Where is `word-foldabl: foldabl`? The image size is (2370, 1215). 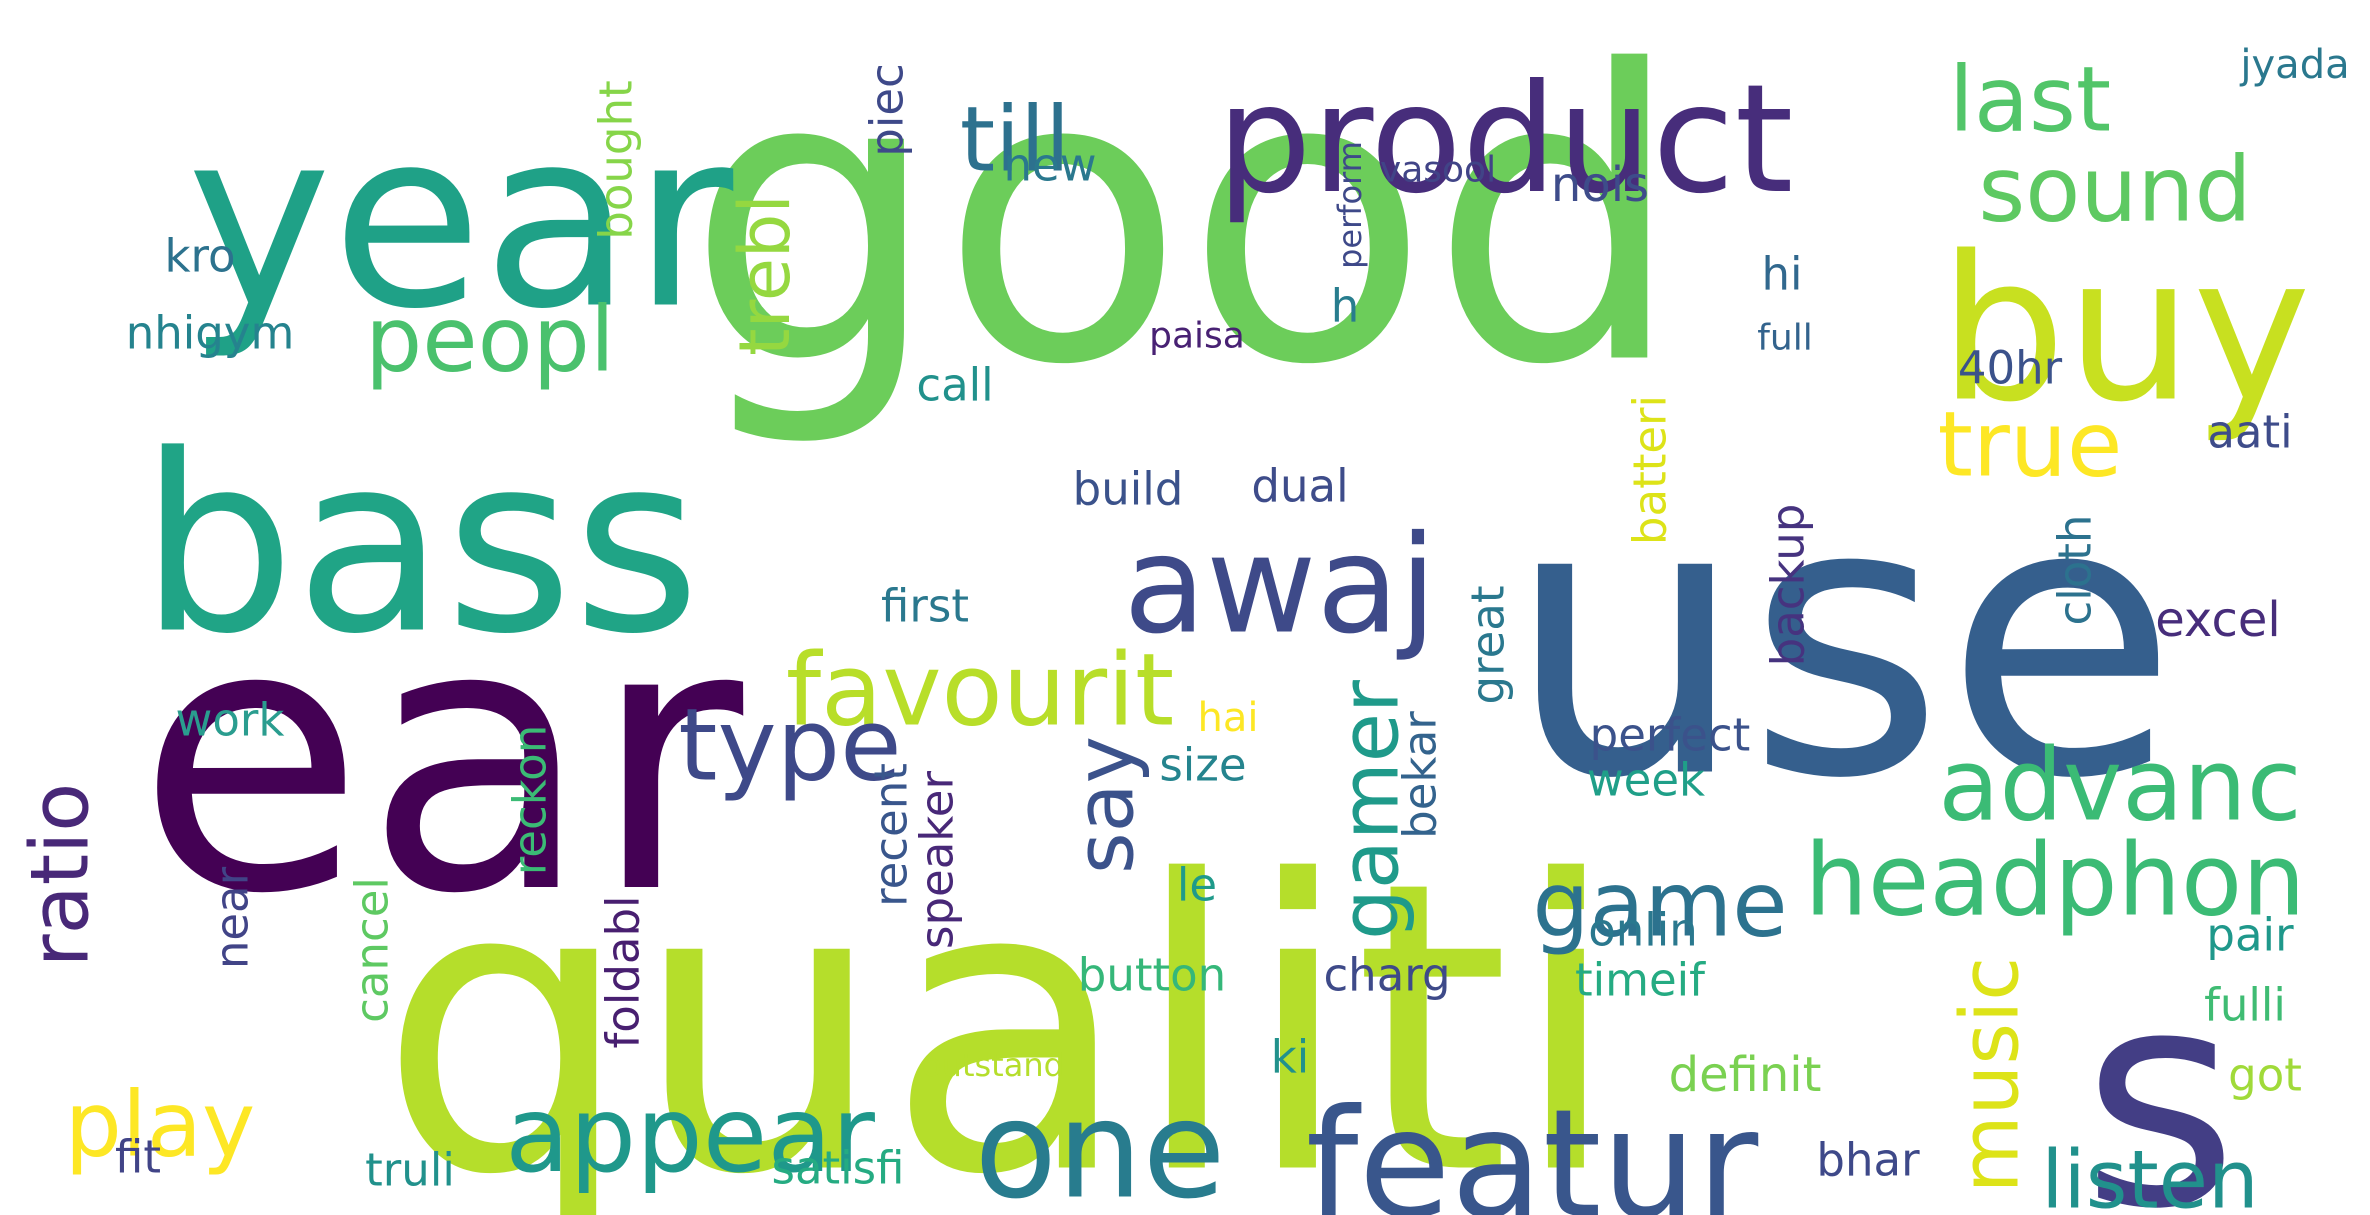 word-foldabl: foldabl is located at coordinates (623, 971).